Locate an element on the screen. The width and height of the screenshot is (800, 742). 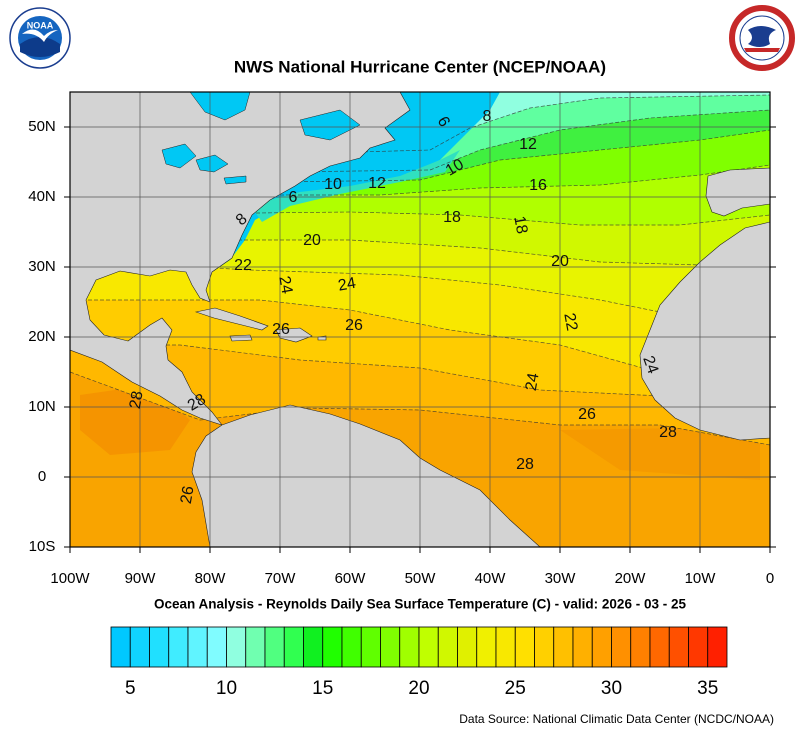
cold-water is located at coordinates (355, 186).